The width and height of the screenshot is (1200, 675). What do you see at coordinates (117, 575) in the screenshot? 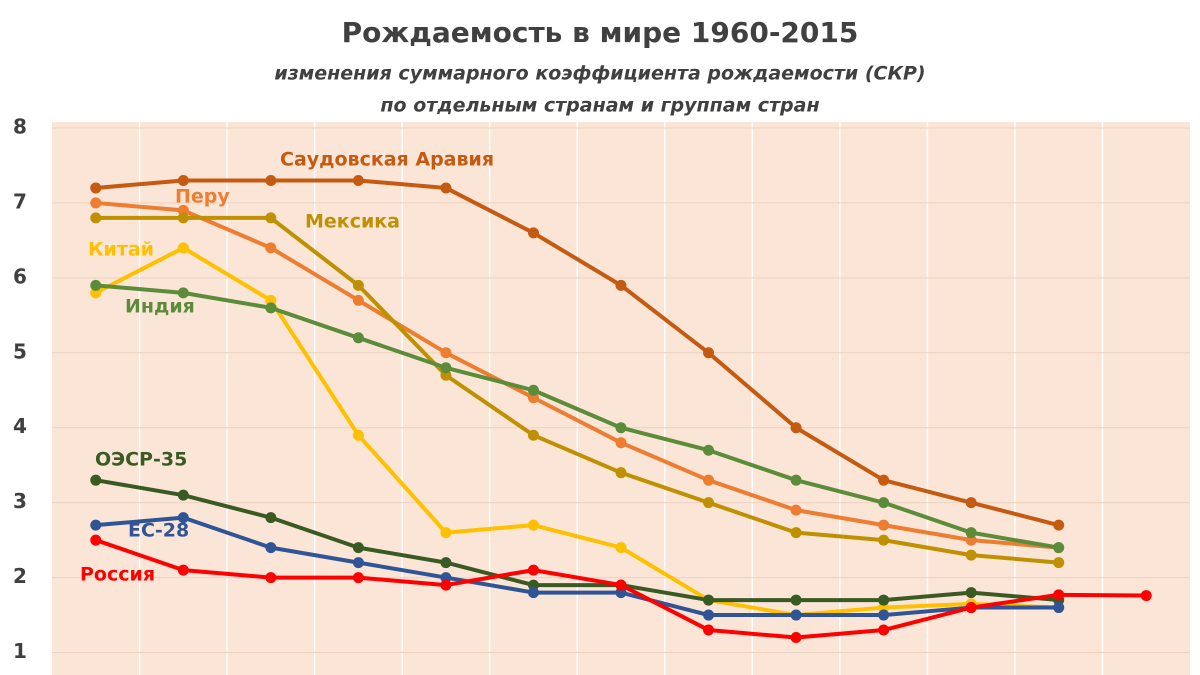
I see `series-label: Россия` at bounding box center [117, 575].